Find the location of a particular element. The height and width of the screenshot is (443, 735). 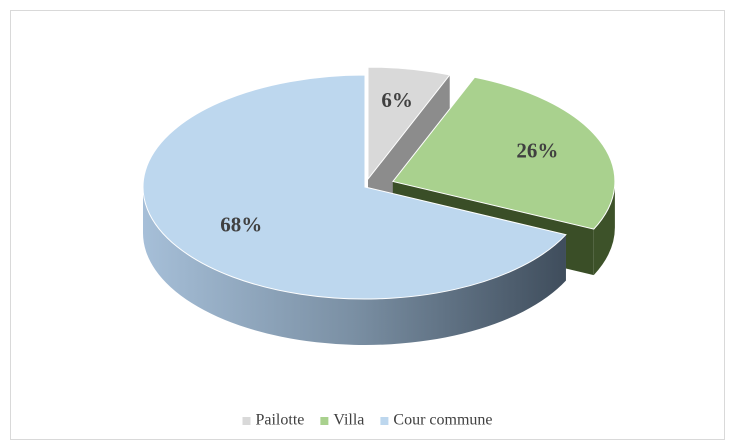

value-label: 6% is located at coordinates (397, 100).